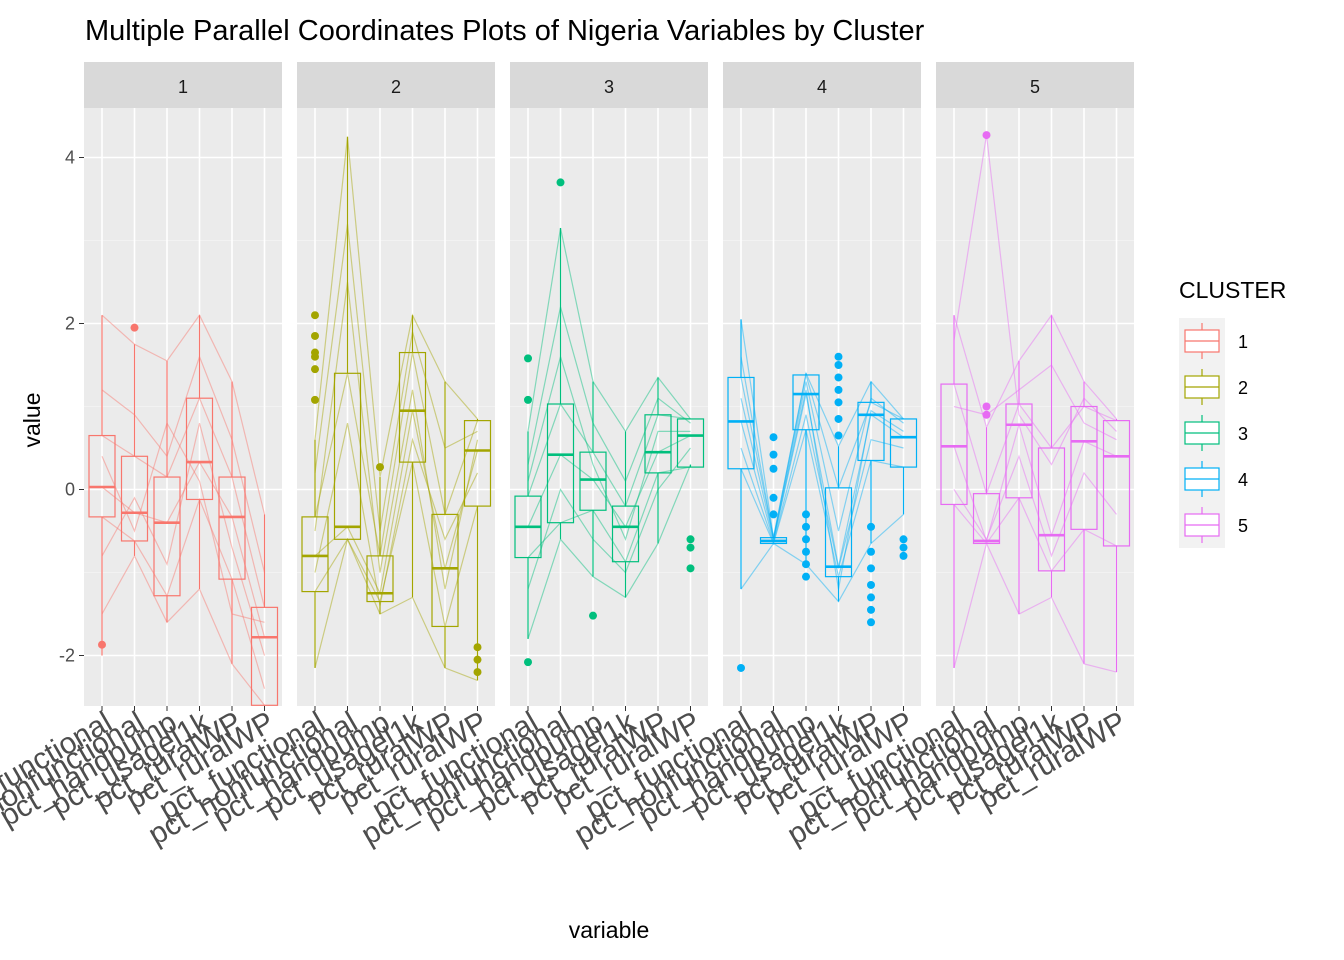 This screenshot has height=960, width=1344. I want to click on y-tick-label: 0, so click(70, 490).